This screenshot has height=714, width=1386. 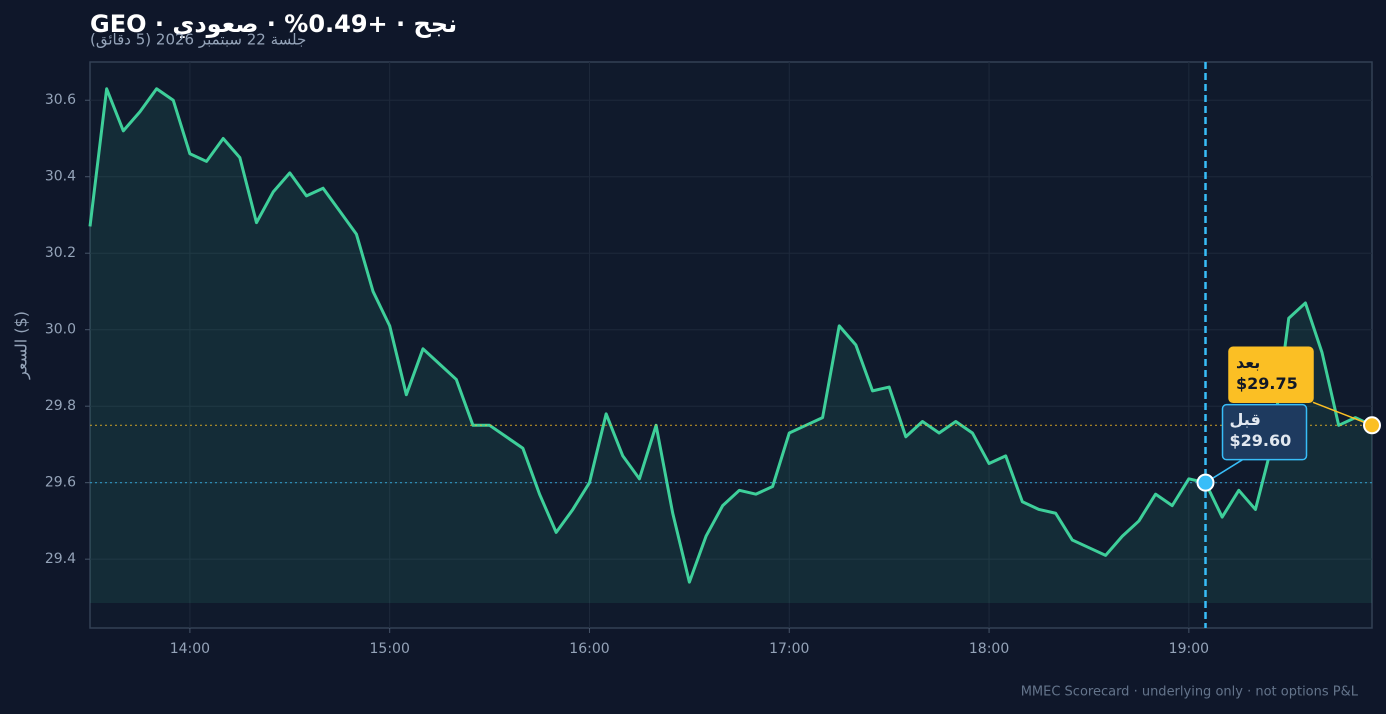 What do you see at coordinates (60, 177) in the screenshot?
I see `y-tick-label: 30.4` at bounding box center [60, 177].